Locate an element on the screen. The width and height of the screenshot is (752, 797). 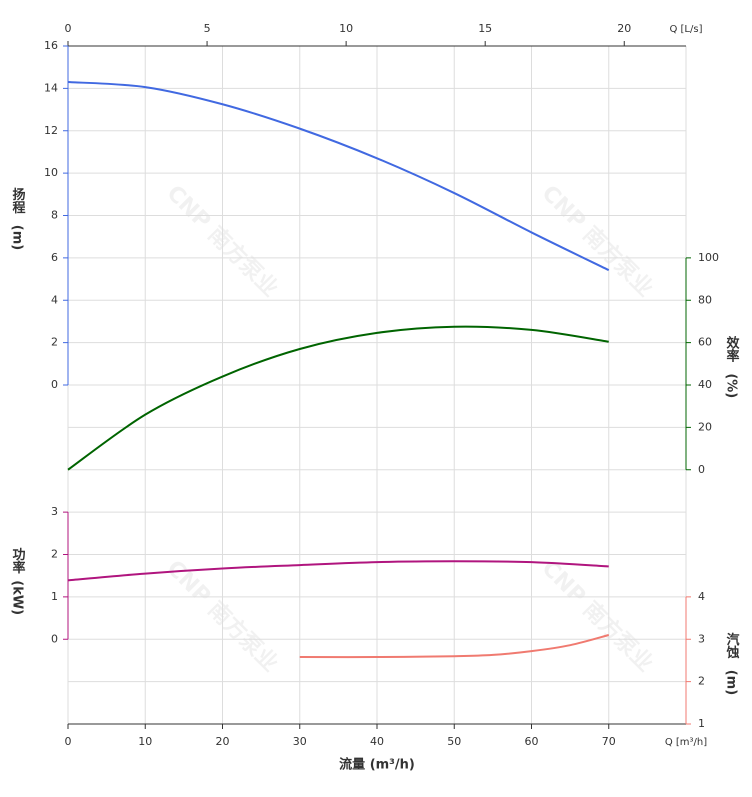
x-tick-label: 10 is located at coordinates (145, 741).